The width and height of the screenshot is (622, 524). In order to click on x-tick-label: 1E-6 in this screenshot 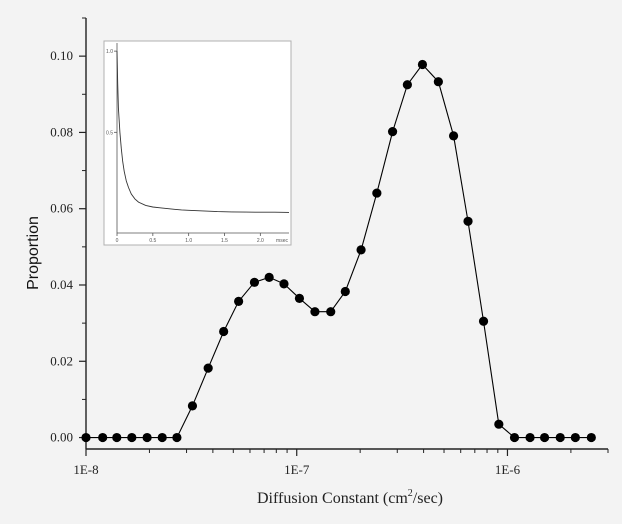, I will do `click(508, 469)`.